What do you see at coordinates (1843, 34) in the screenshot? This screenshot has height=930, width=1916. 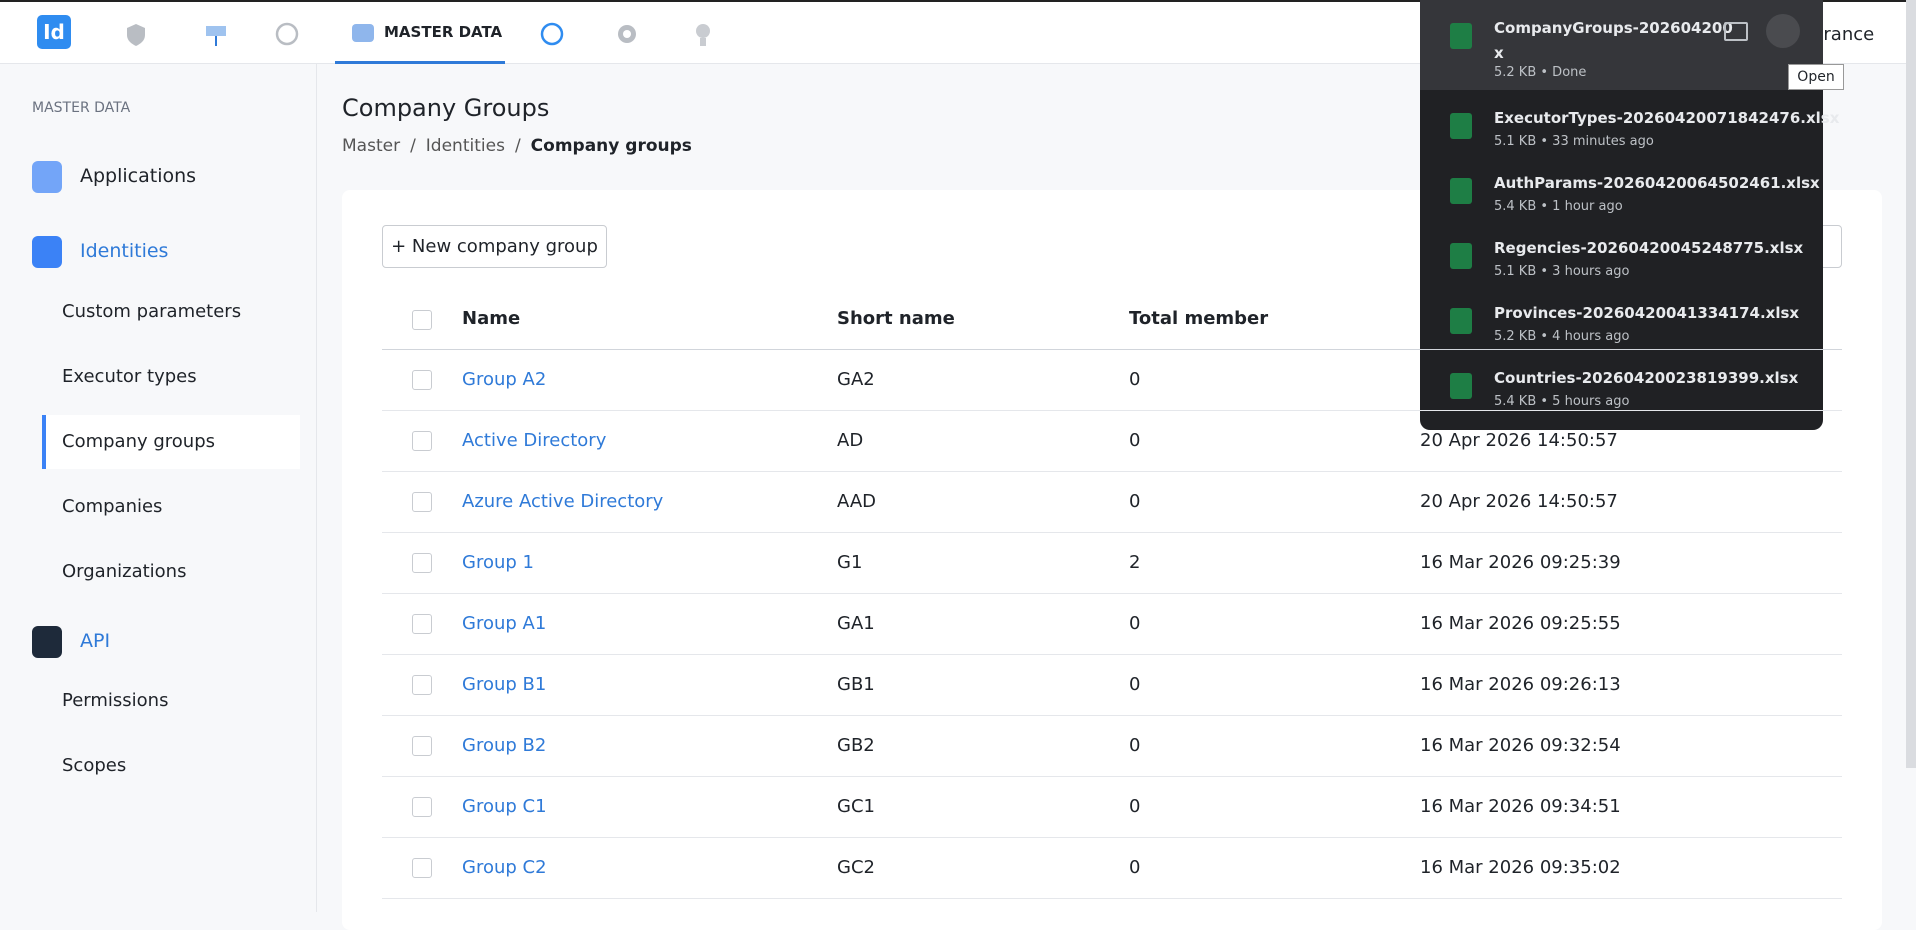 I see `user-name: urance` at bounding box center [1843, 34].